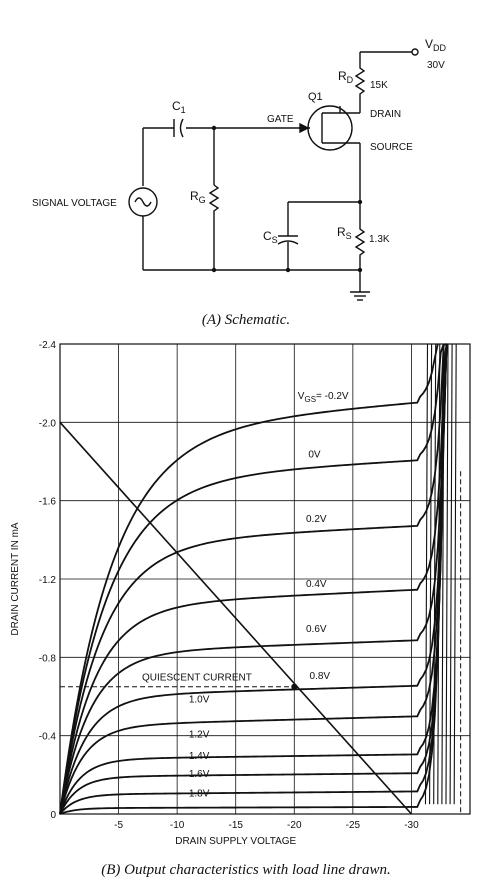 This screenshot has width=492, height=893. Describe the element at coordinates (346, 77) in the screenshot. I see `rd-label: RD` at that location.